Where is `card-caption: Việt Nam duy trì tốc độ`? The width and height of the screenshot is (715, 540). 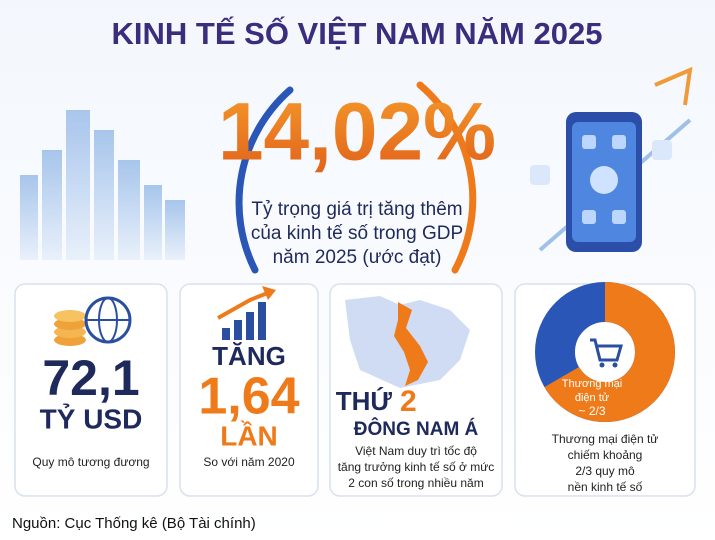
card-caption: Việt Nam duy trì tốc độ is located at coordinates (416, 451).